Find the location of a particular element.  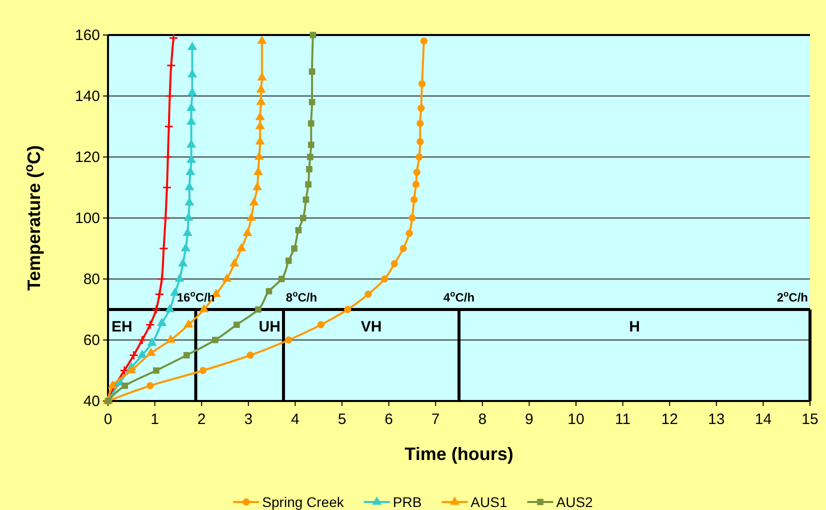

y-tick-label: 60 is located at coordinates (91, 340).